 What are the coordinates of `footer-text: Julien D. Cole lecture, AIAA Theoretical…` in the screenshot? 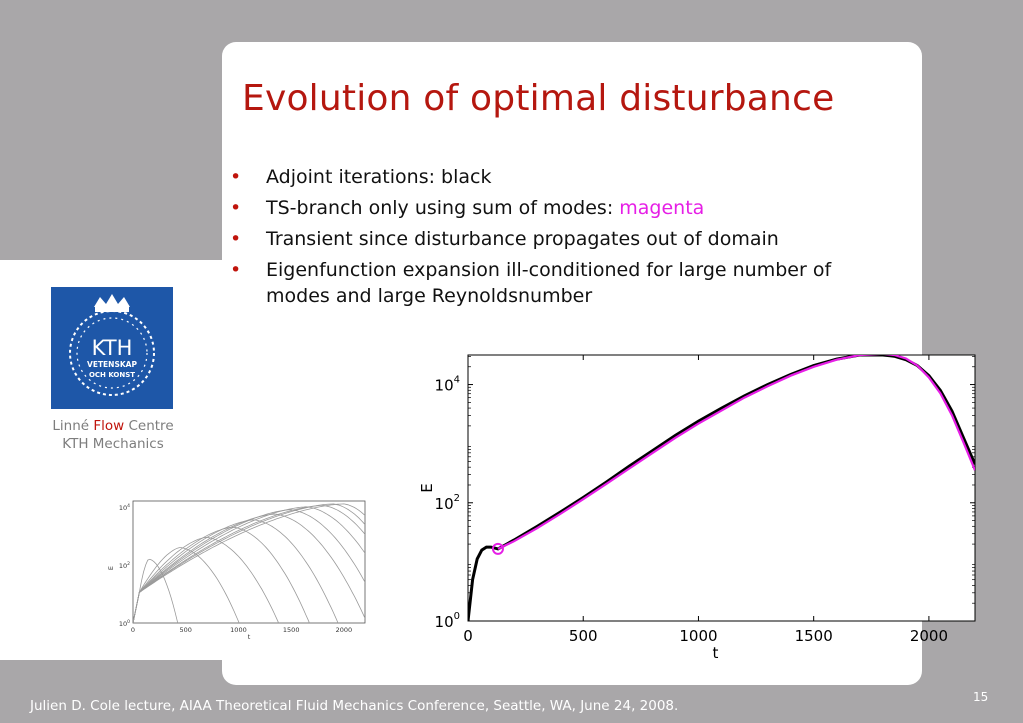 It's located at (354, 706).